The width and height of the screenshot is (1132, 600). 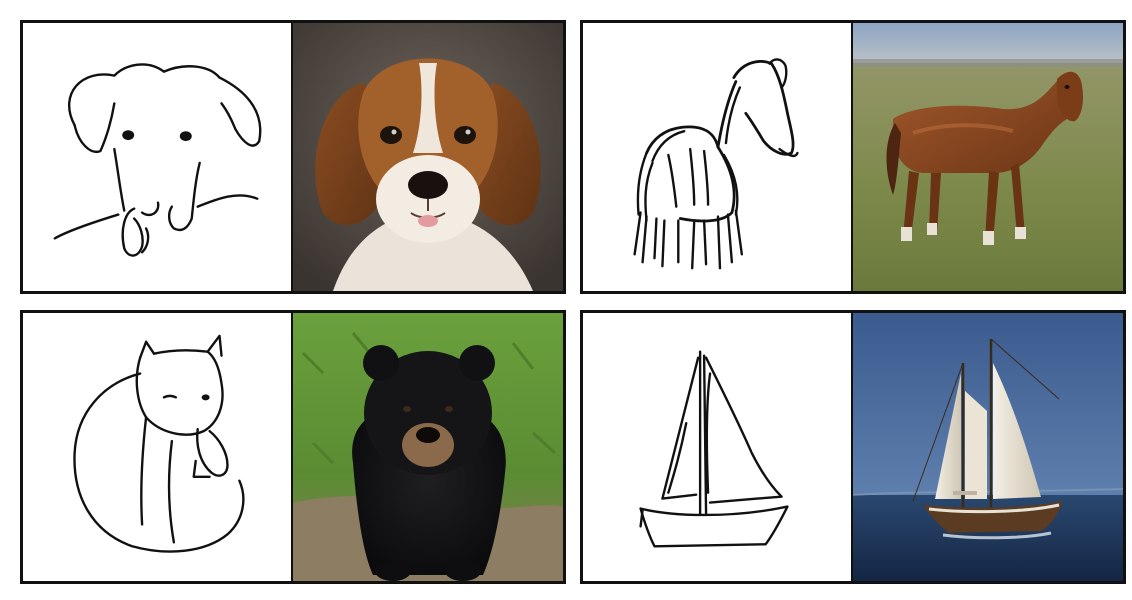 I want to click on horse-photo, so click(x=988, y=157).